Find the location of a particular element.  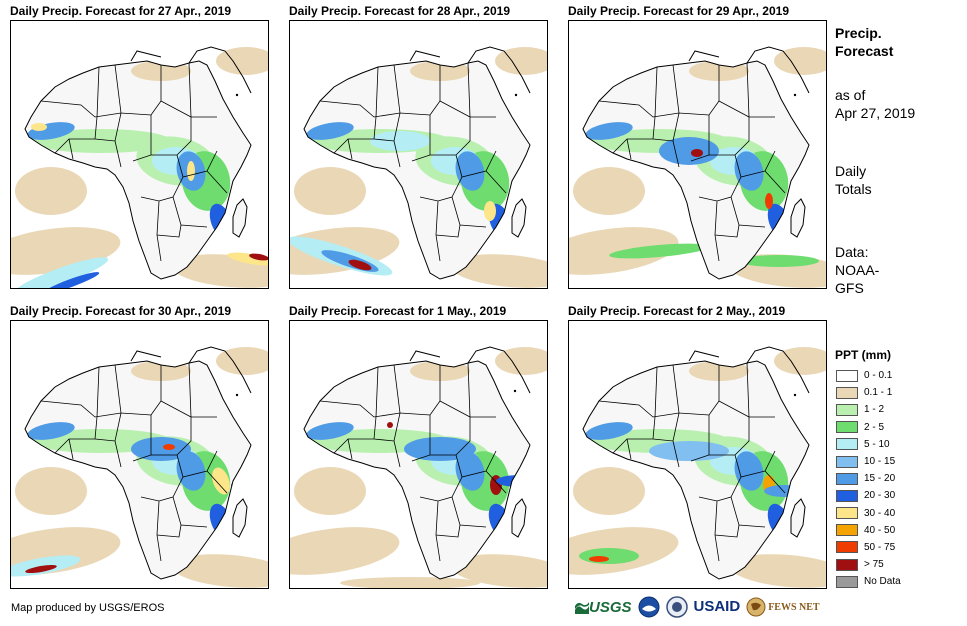

legend-item: 20 - 30 is located at coordinates (868, 495).